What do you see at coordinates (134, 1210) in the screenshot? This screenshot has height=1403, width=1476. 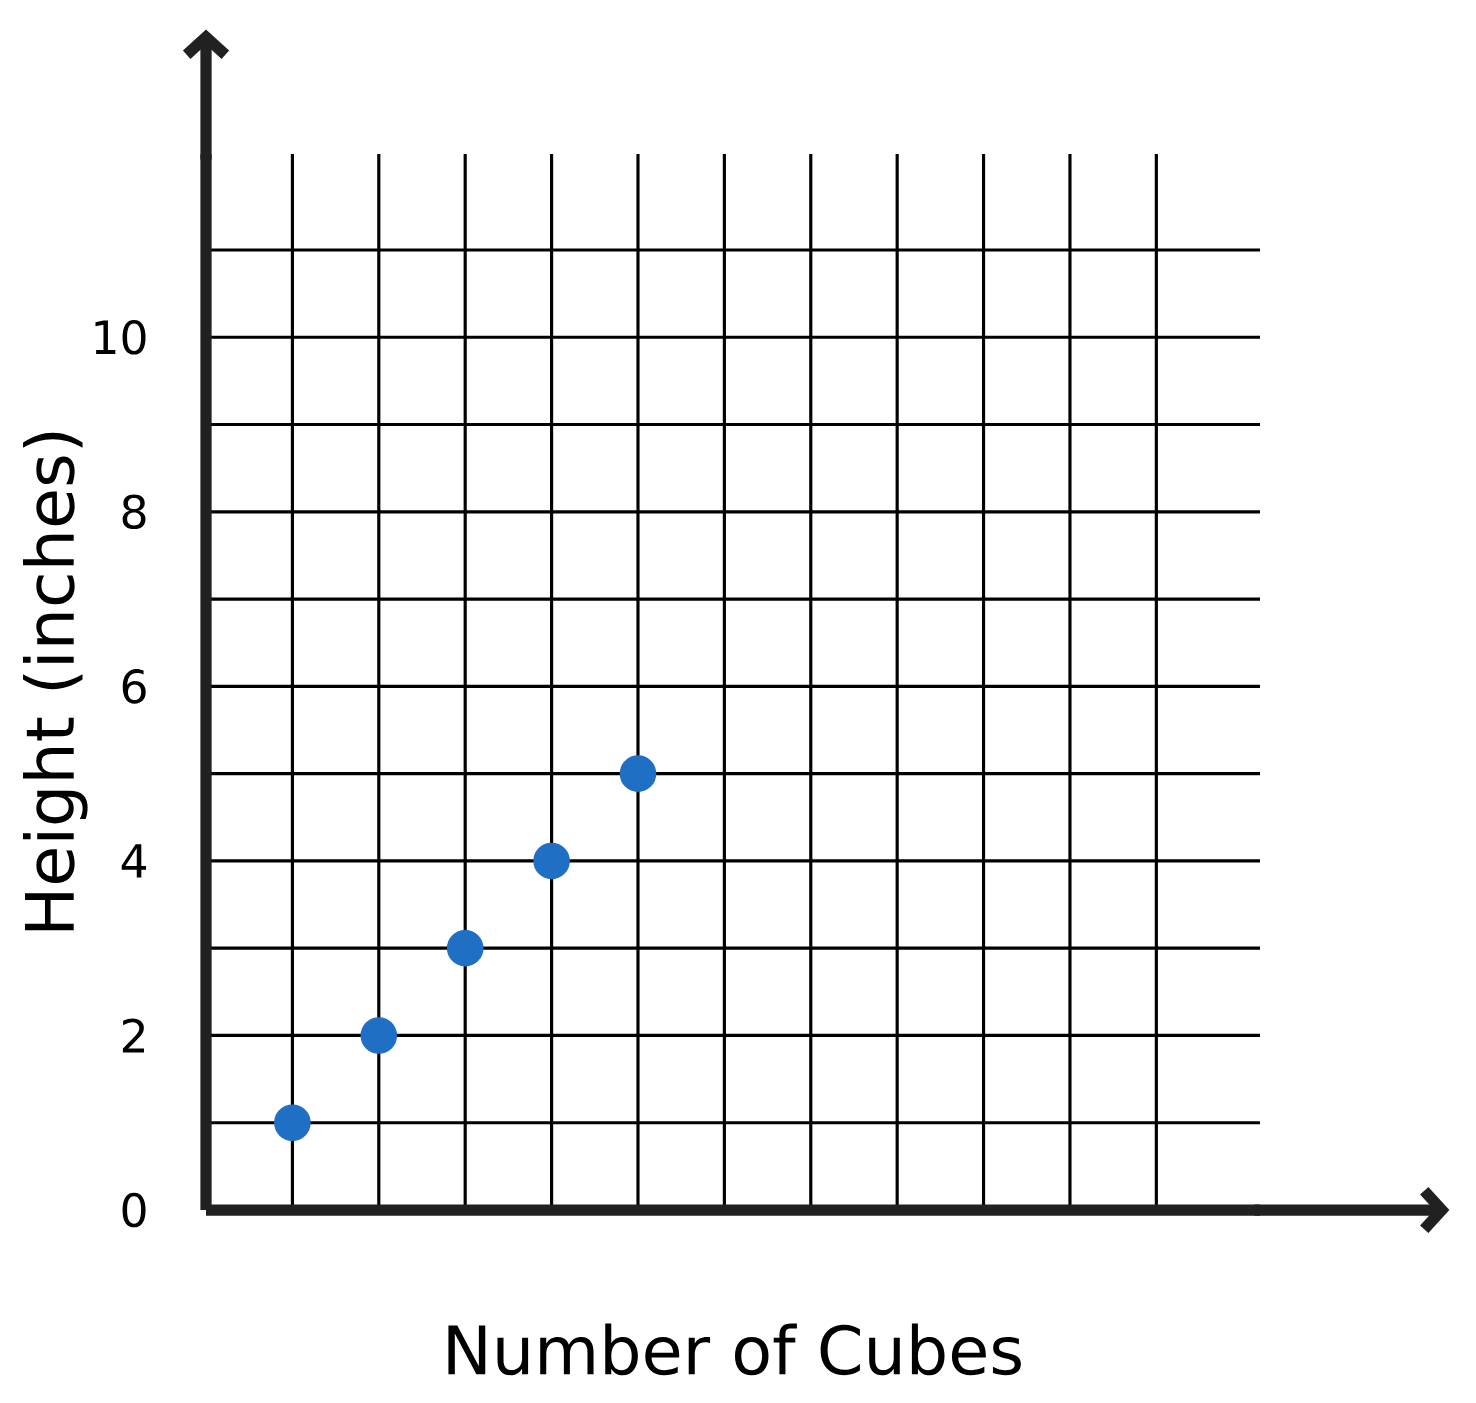 I see `y-tick-label: 0` at bounding box center [134, 1210].